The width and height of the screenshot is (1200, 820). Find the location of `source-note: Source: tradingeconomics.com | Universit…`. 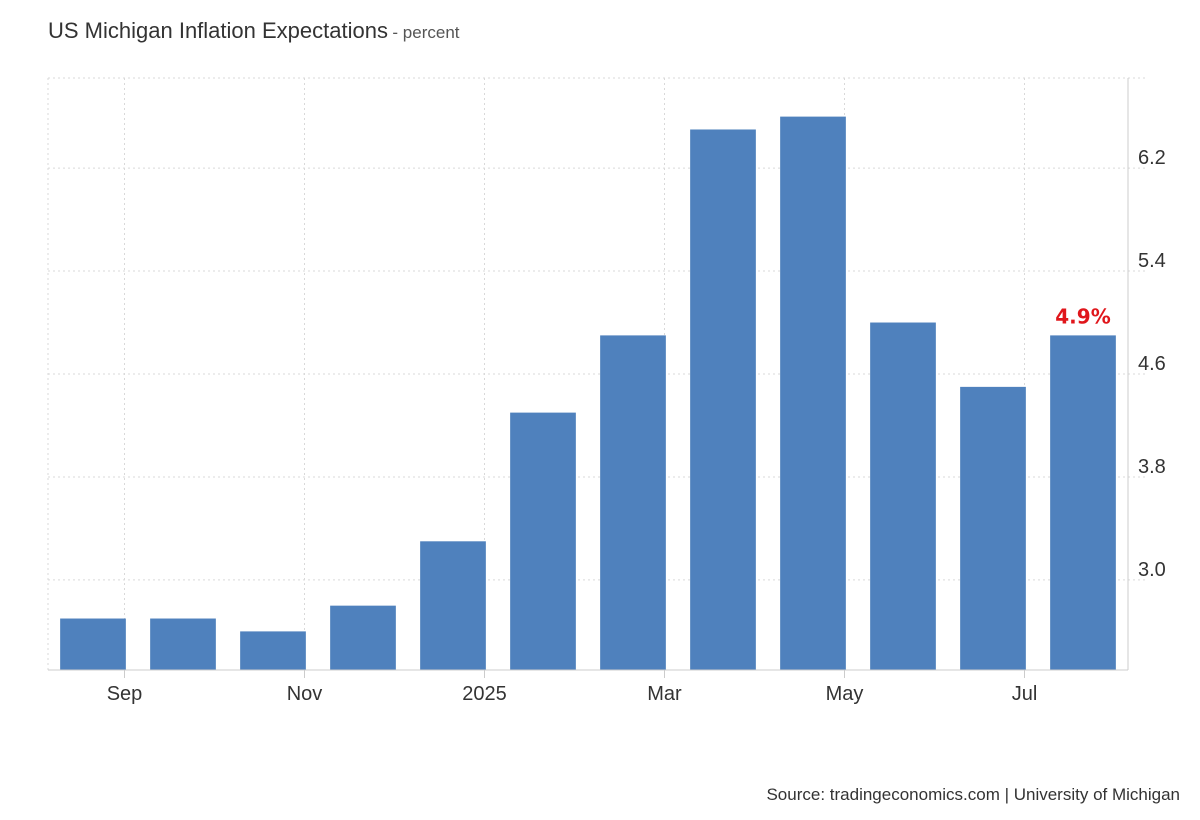

source-note: Source: tradingeconomics.com | Universit… is located at coordinates (973, 794).